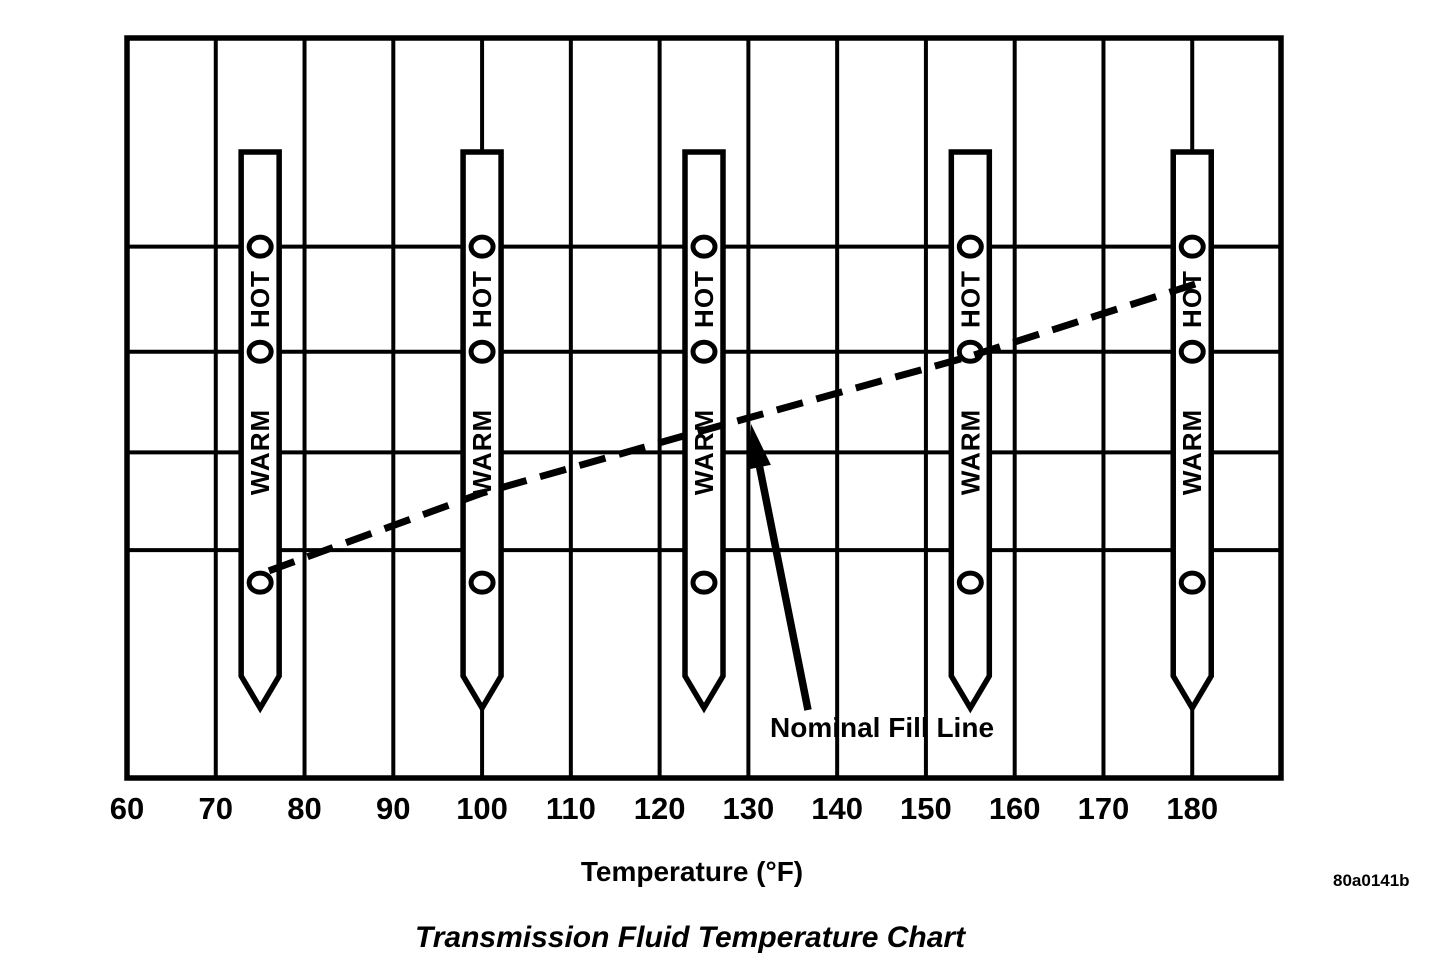 This screenshot has width=1456, height=970. What do you see at coordinates (837, 808) in the screenshot?
I see `x-tick-140: 140` at bounding box center [837, 808].